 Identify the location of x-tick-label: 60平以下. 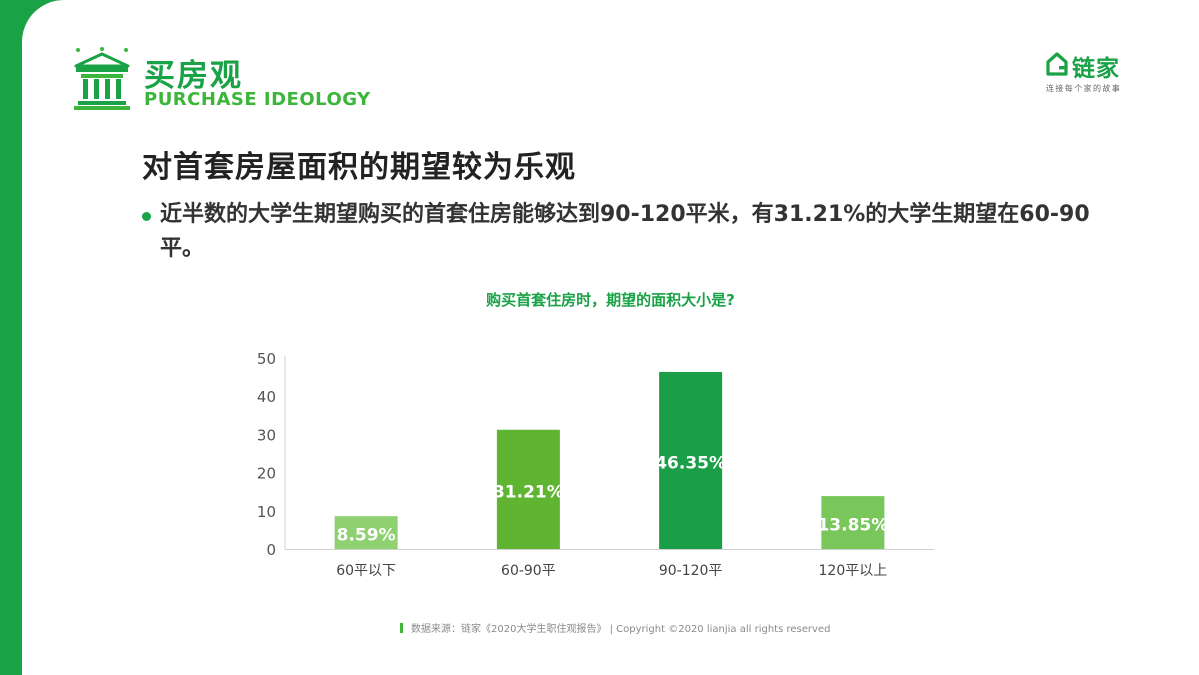
(366, 571).